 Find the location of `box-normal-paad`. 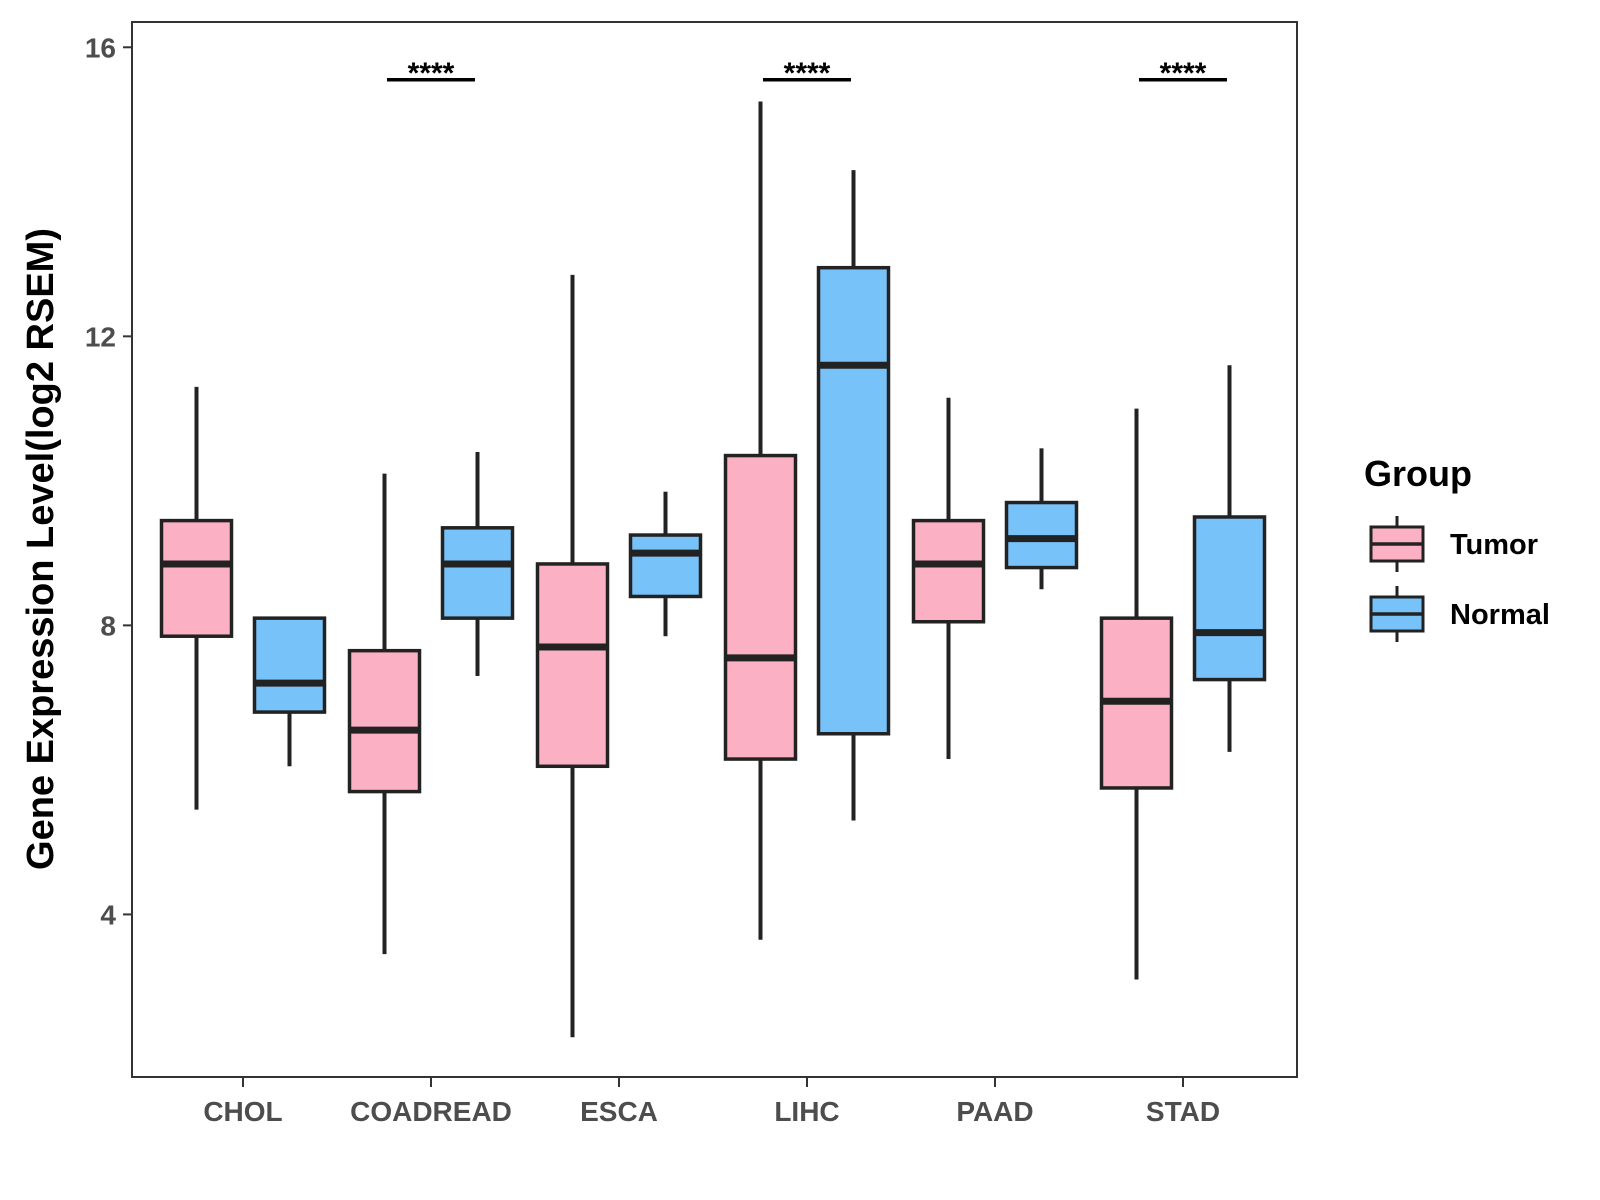

box-normal-paad is located at coordinates (1041, 519).